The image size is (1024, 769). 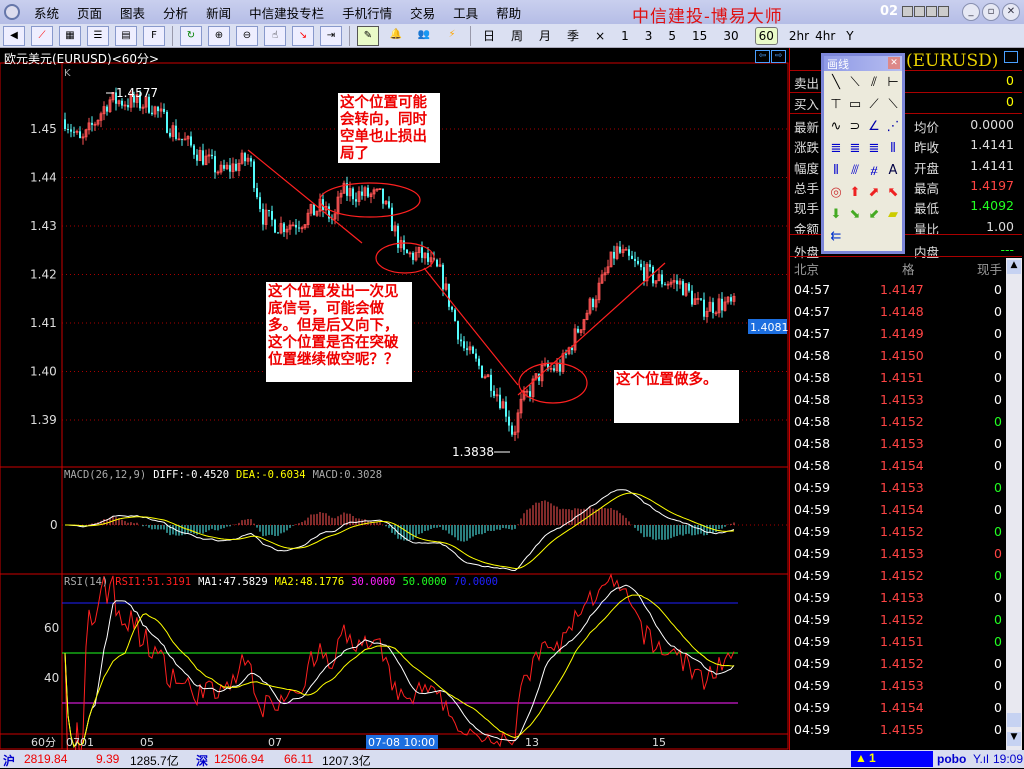 I want to click on menu-mobile: 手机行情, so click(x=367, y=13).